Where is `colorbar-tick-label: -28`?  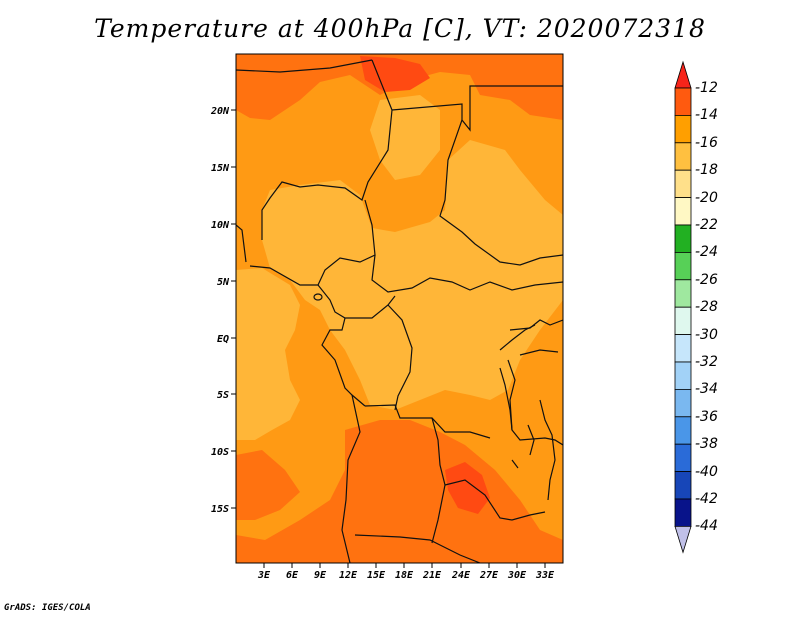
colorbar-tick-label: -28 is located at coordinates (706, 307).